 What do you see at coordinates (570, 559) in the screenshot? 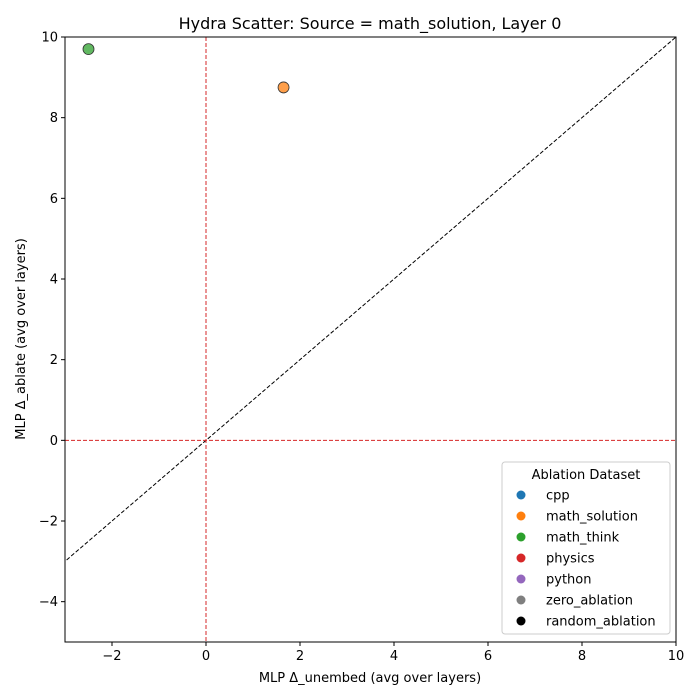
I see `legend-entry-label: physics` at bounding box center [570, 559].